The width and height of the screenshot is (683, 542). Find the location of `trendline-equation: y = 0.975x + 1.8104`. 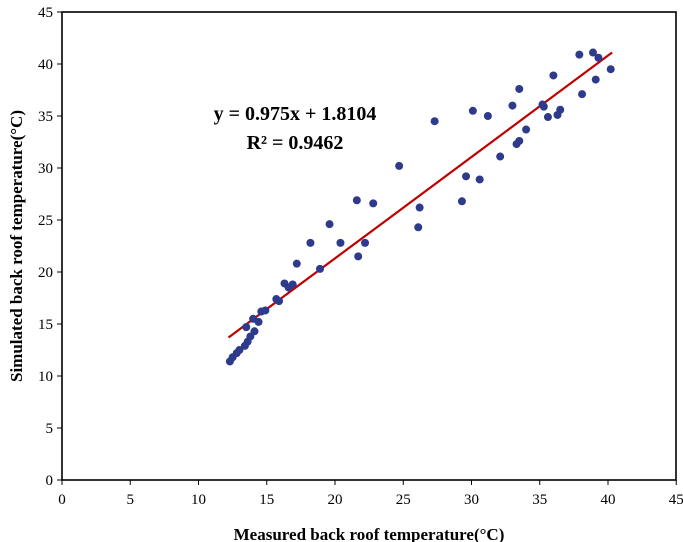

trendline-equation: y = 0.975x + 1.8104 is located at coordinates (295, 114).